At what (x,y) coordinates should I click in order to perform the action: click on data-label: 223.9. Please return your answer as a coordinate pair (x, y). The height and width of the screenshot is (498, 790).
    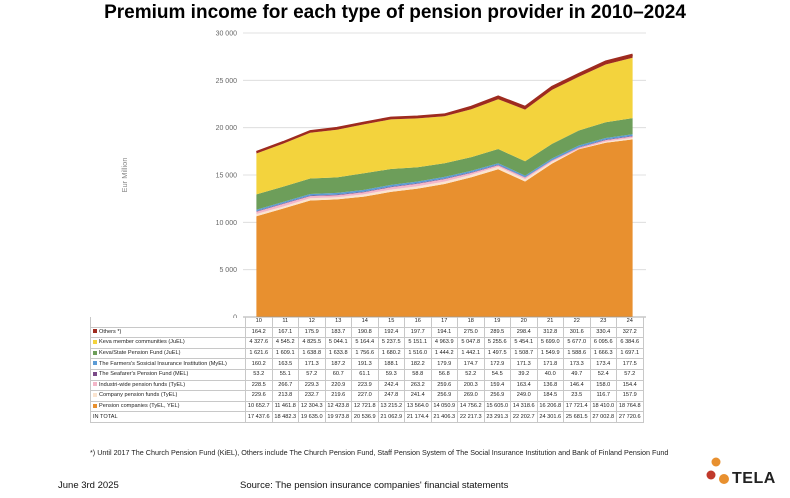
    Looking at the image, I should click on (365, 385).